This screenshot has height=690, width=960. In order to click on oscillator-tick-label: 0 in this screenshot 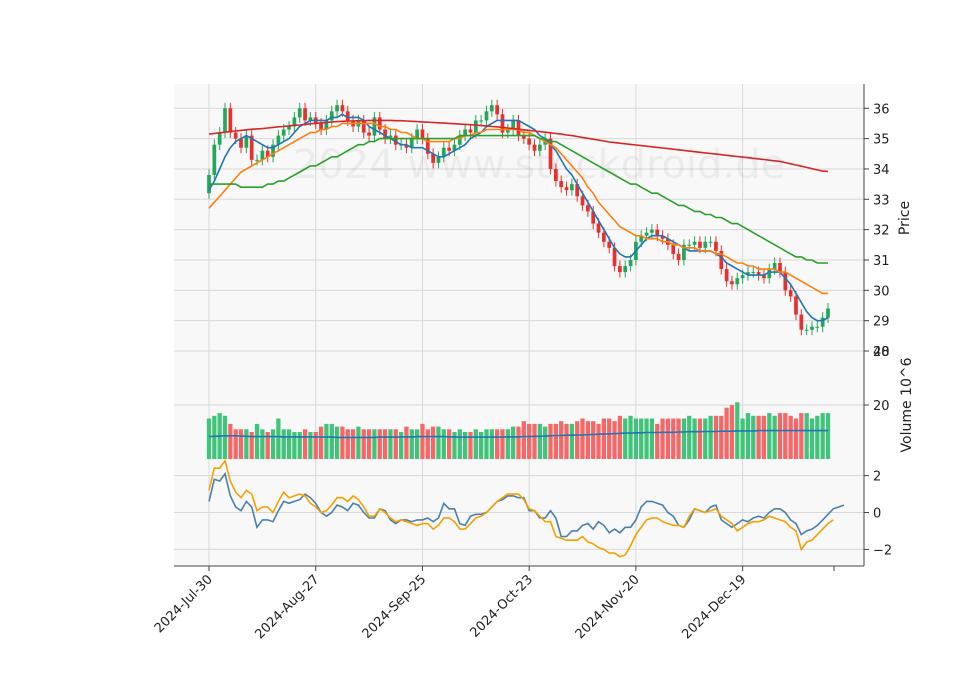, I will do `click(877, 514)`.